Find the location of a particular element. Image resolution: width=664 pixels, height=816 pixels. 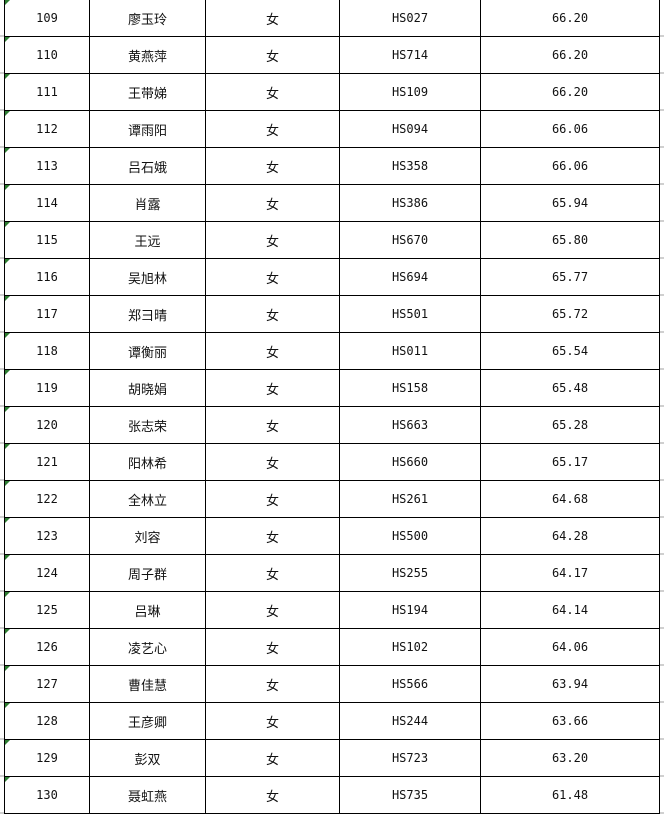

name-cell: 阳林希 is located at coordinates (147, 462).